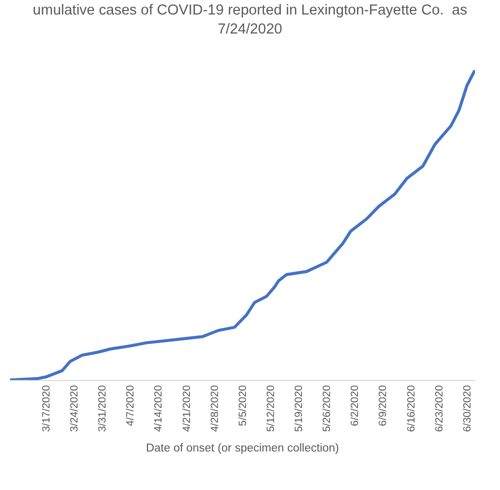 The image size is (500, 490). I want to click on x-axis-title: Date of onset (or specimen collection), so click(243, 448).